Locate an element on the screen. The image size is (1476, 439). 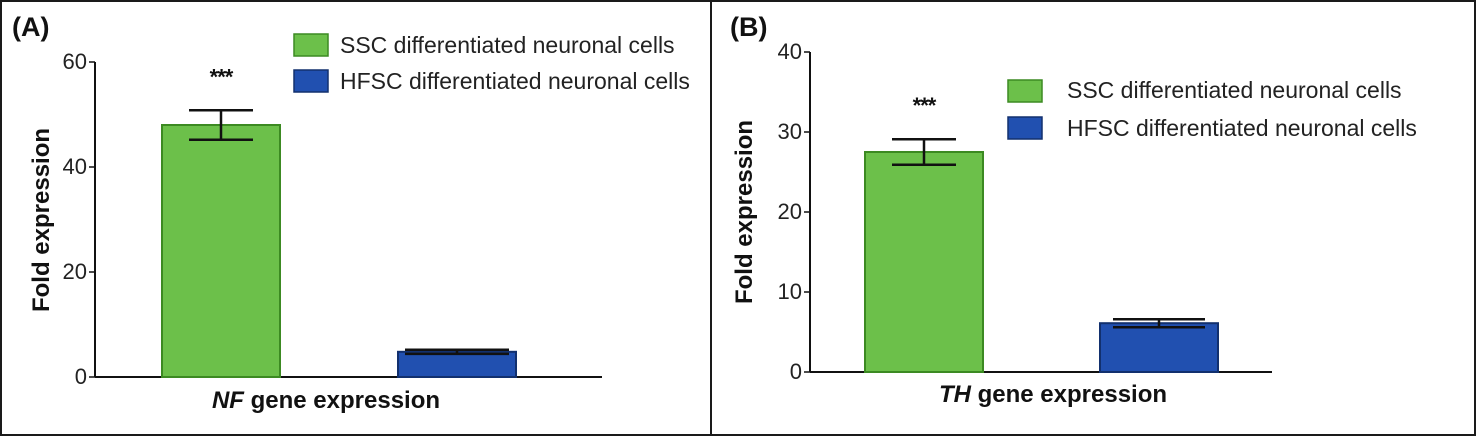
panel-label-a: (A) is located at coordinates (31, 27).